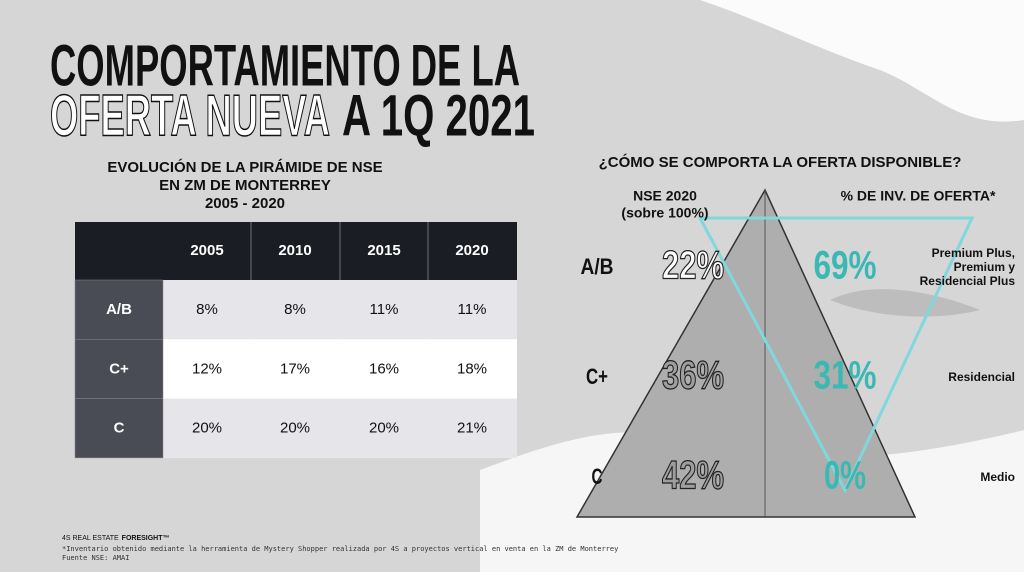 The height and width of the screenshot is (572, 1024). What do you see at coordinates (206, 250) in the screenshot?
I see `column-header: 2005` at bounding box center [206, 250].